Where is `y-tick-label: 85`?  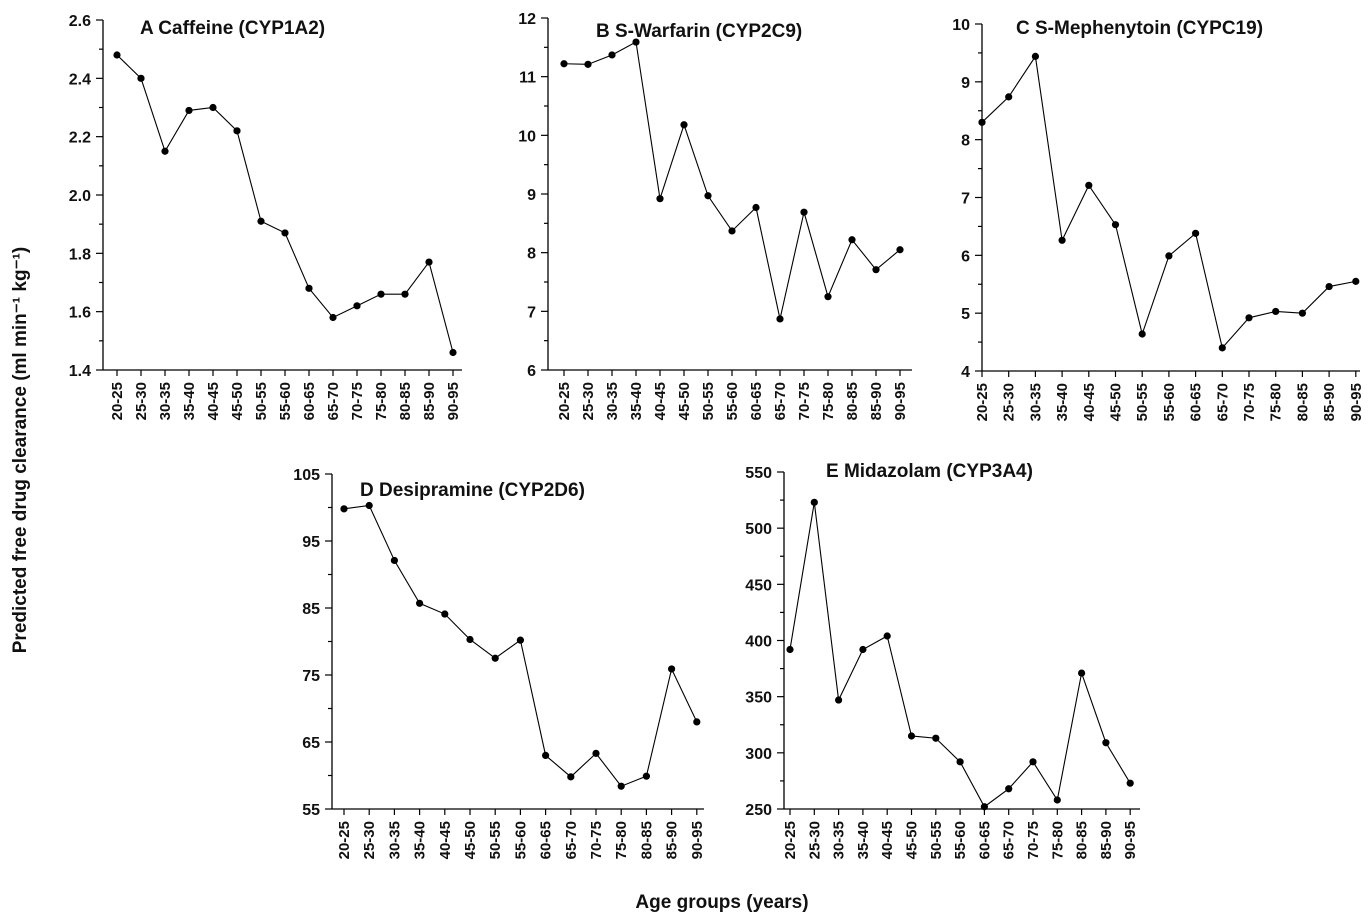
y-tick-label: 85 is located at coordinates (311, 609).